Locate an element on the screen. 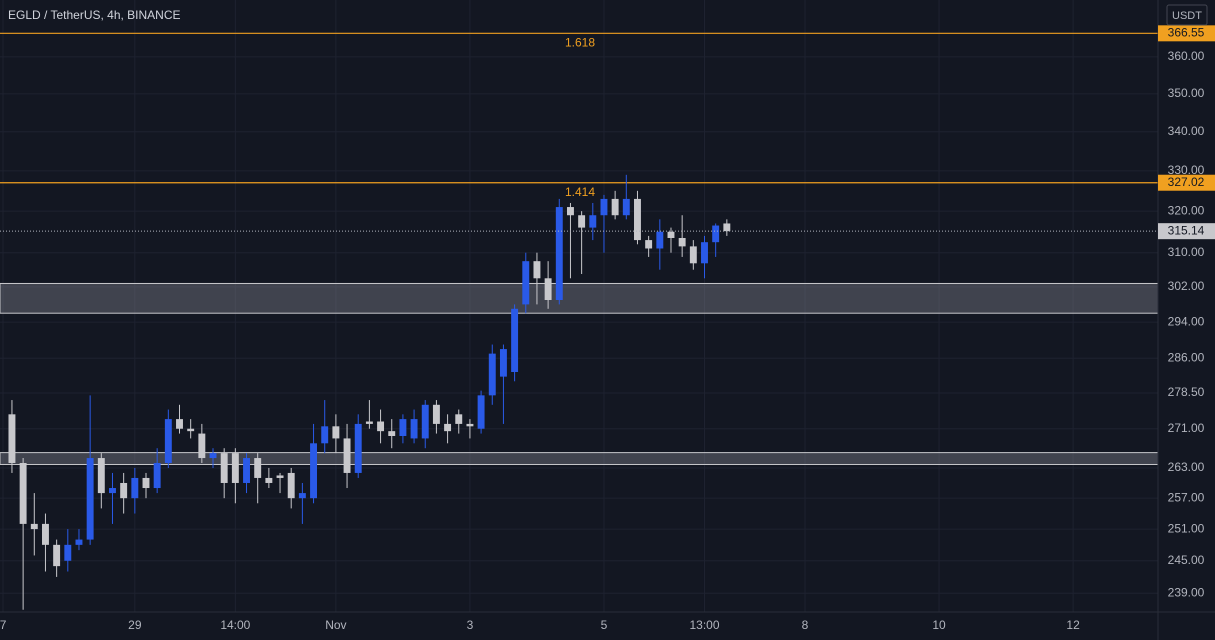 This screenshot has height=640, width=1215. price-tag-label: 315.14 is located at coordinates (1186, 230).